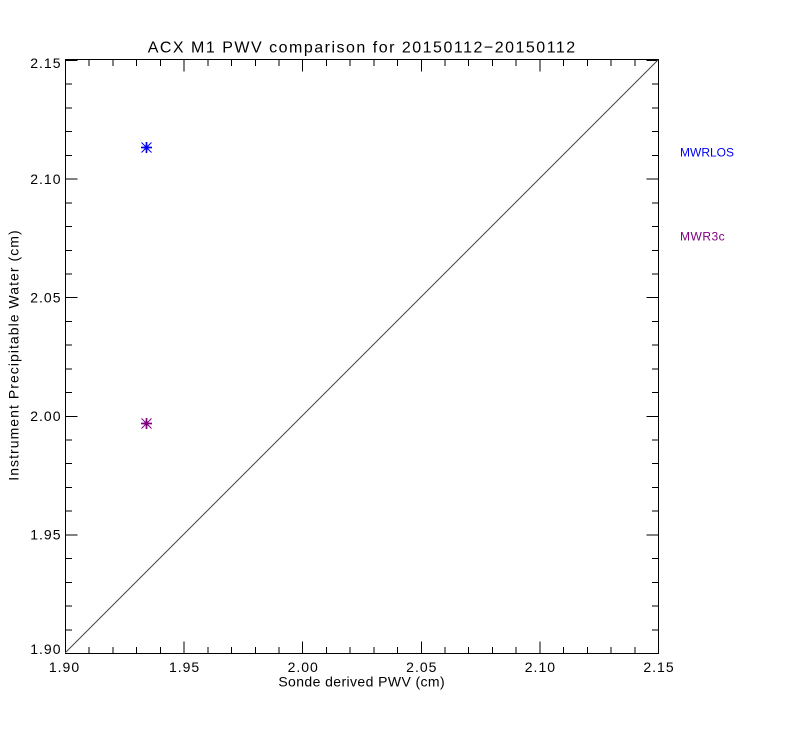 Image resolution: width=800 pixels, height=750 pixels. Describe the element at coordinates (14, 354) in the screenshot. I see `svg-text:Instrument Precipitable Water: Instrument Precipitable Water (cm)` at that location.